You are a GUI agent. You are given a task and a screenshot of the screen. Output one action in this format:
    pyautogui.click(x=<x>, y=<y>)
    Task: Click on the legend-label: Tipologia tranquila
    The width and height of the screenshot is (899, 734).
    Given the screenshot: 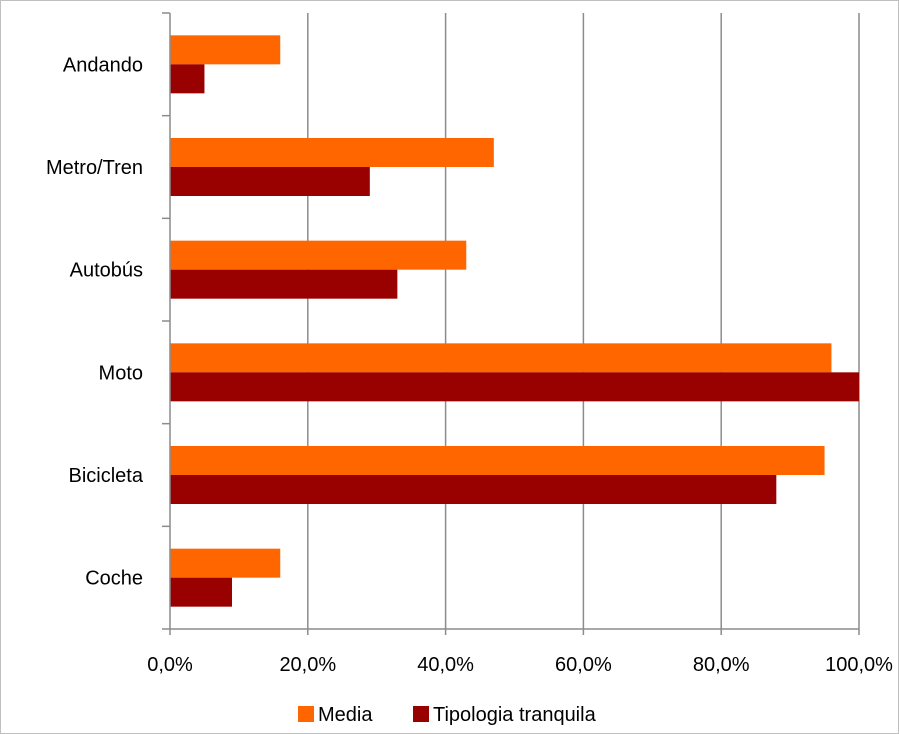 What is the action you would take?
    pyautogui.click(x=515, y=715)
    